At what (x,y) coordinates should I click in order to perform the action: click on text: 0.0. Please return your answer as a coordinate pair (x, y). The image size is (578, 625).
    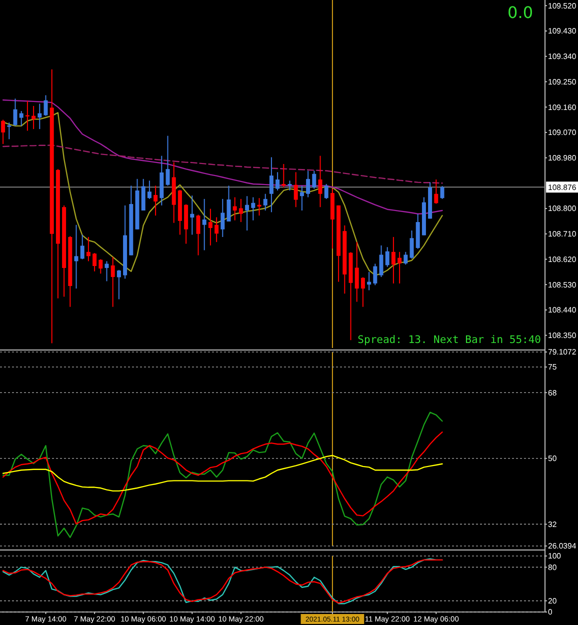
    Looking at the image, I should click on (520, 12).